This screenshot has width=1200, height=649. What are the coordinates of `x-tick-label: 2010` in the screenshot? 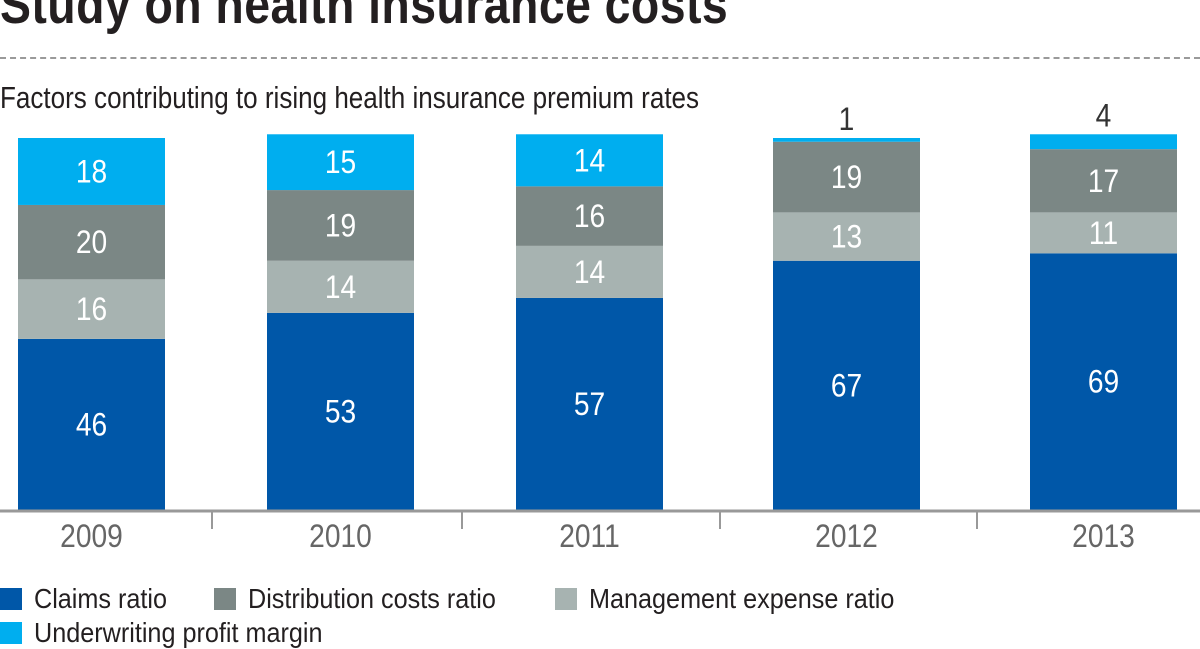 It's located at (340, 536).